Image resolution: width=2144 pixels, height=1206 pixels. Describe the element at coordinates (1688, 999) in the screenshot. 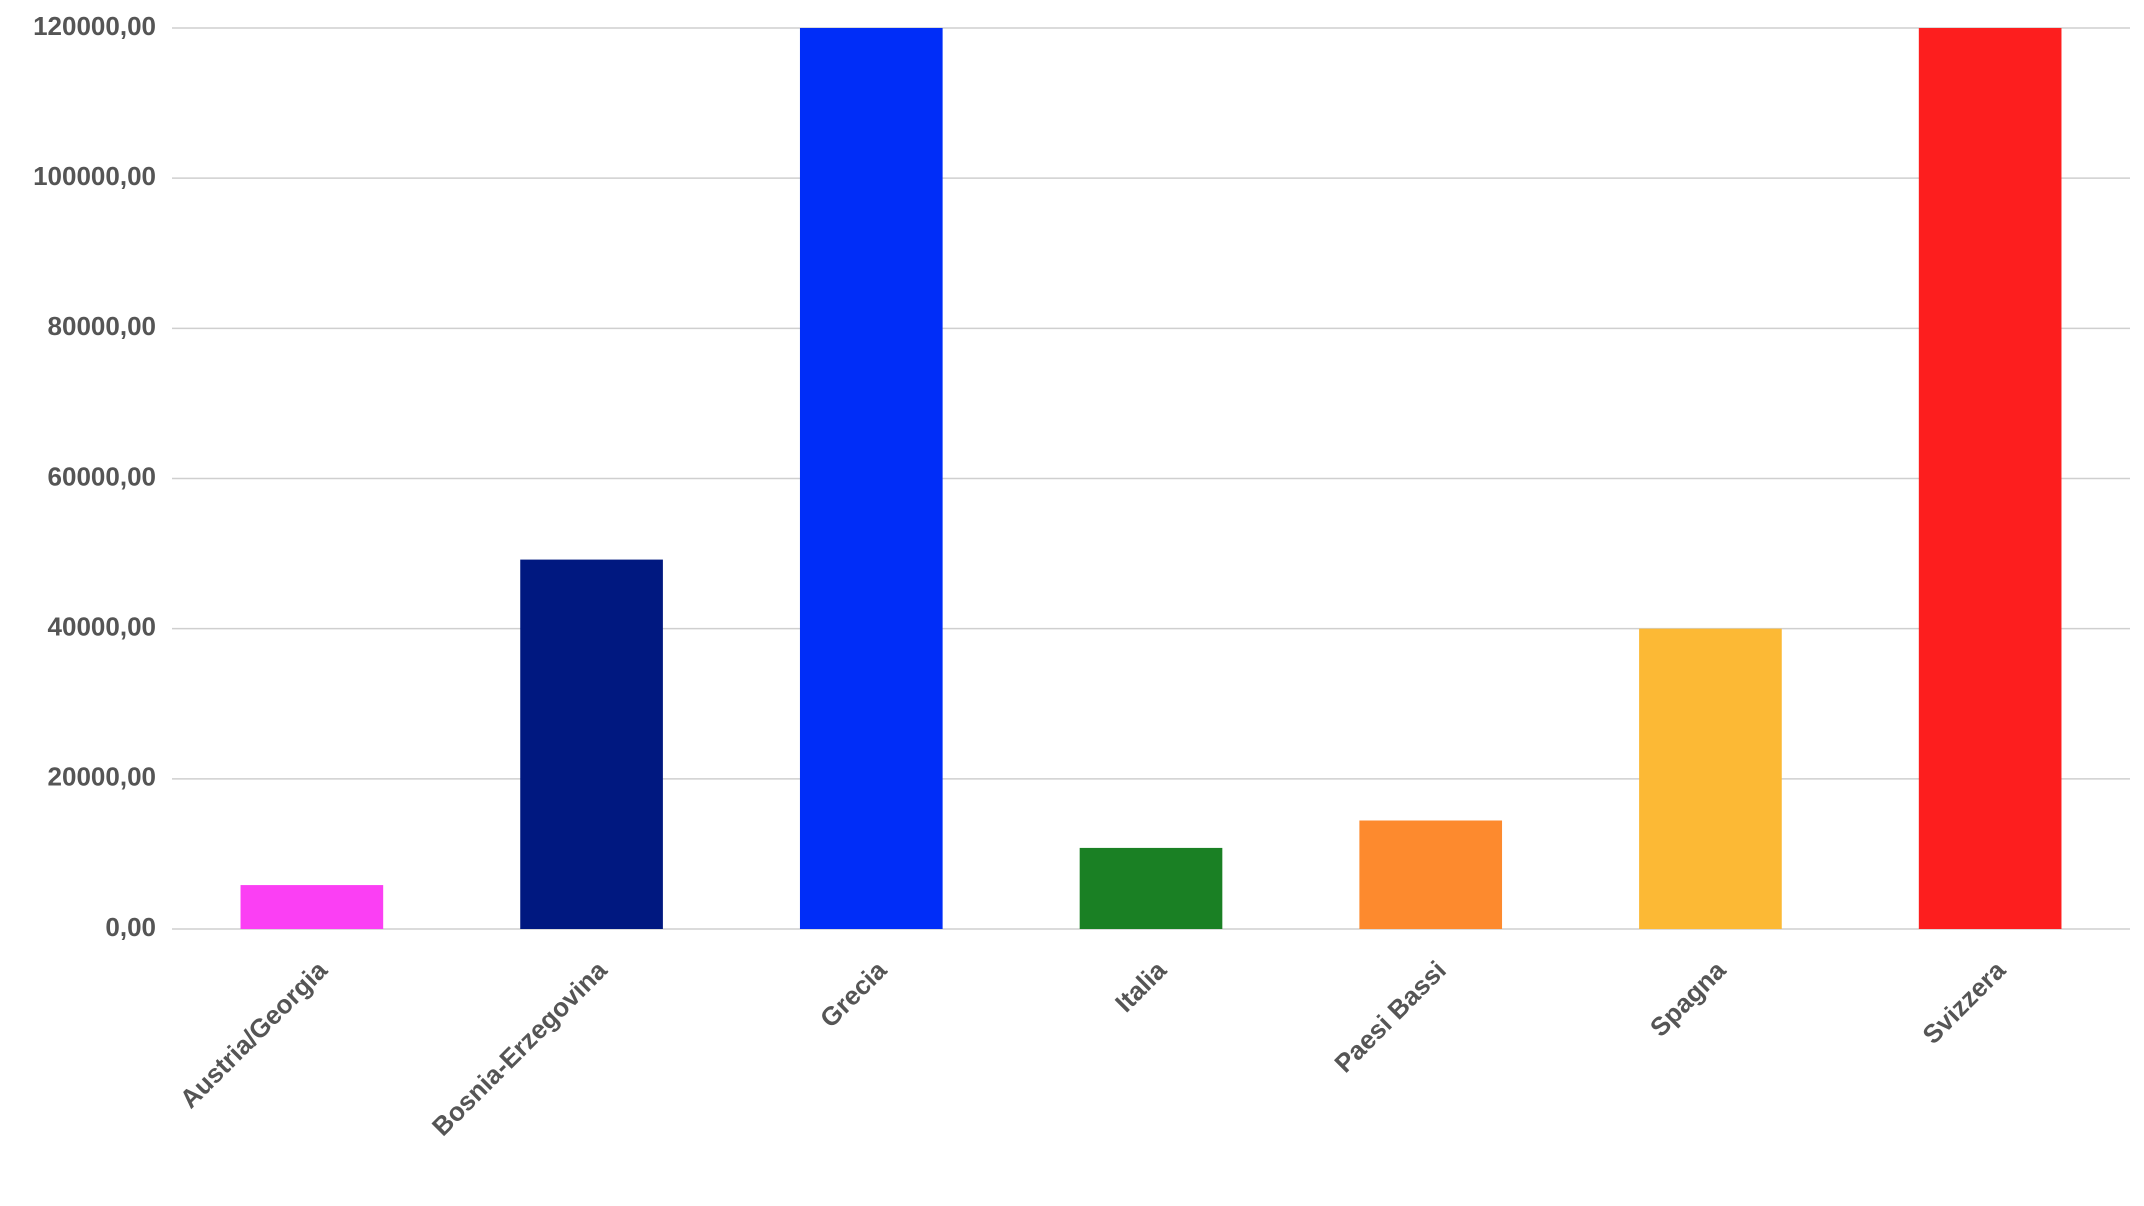

I see `x-tick-label: Spagna` at that location.